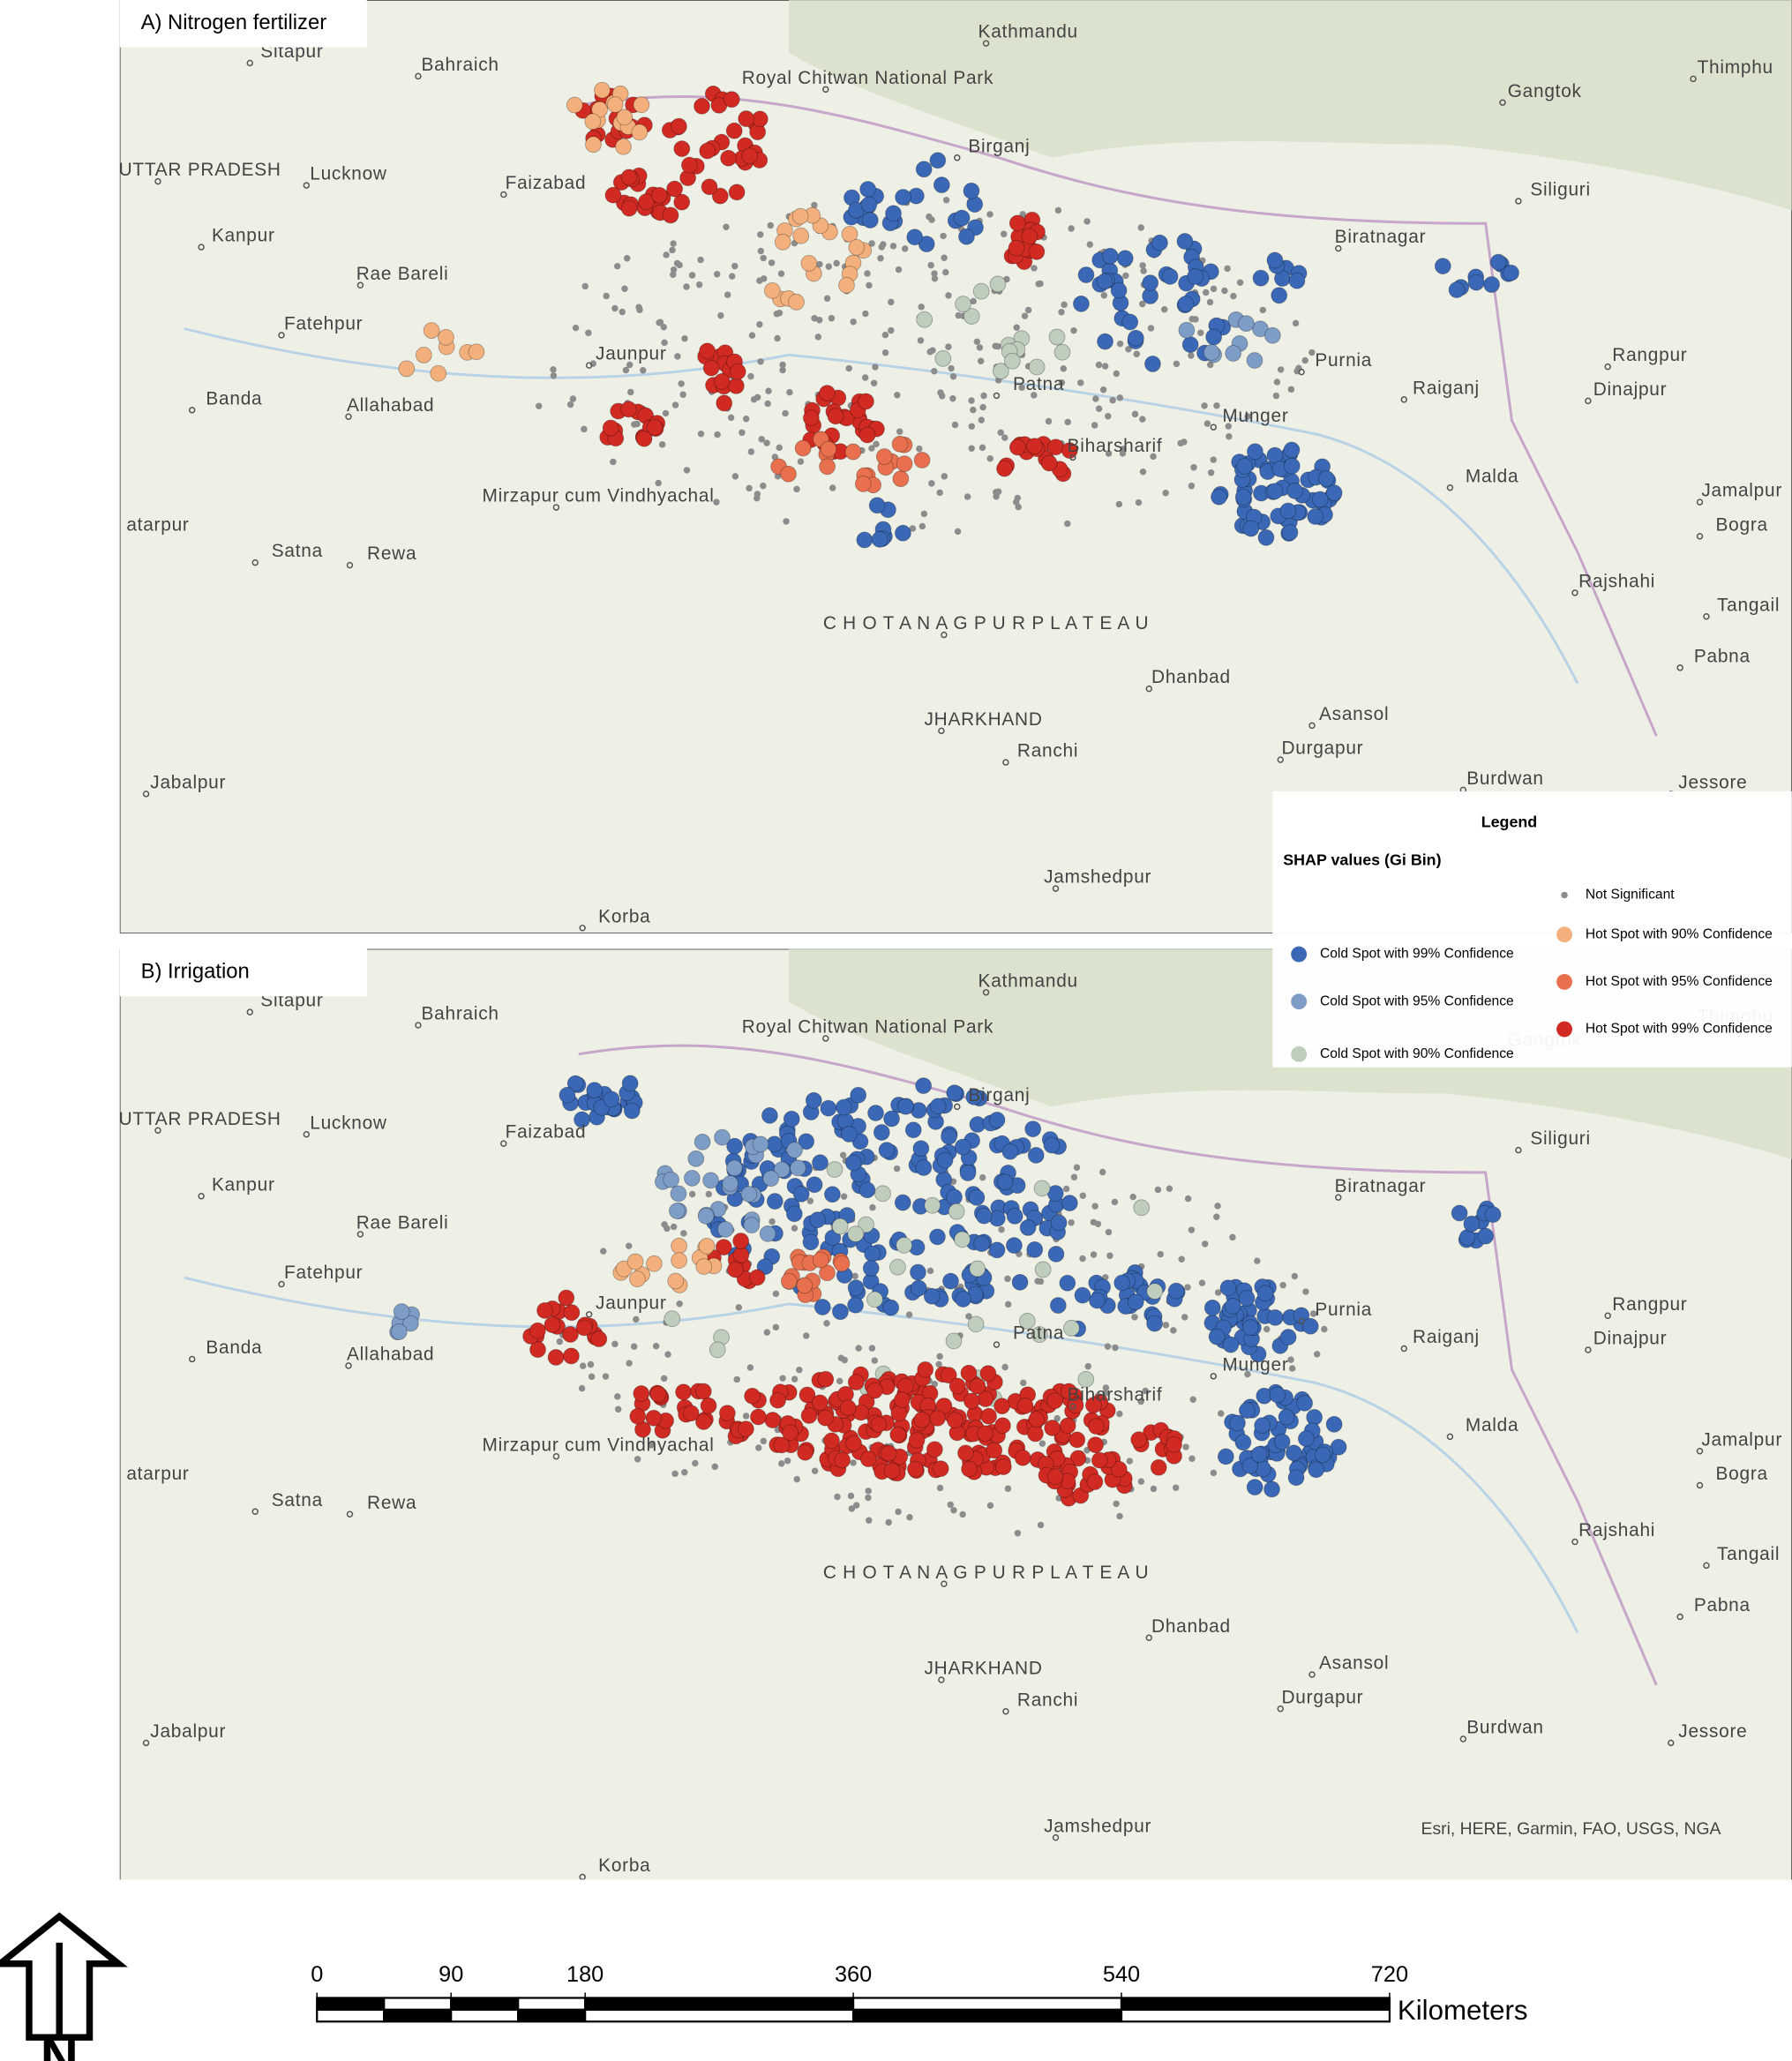 This screenshot has height=2061, width=1792. Describe the element at coordinates (599, 1445) in the screenshot. I see `place-label: Mirzapur cum Vindhyachal` at that location.